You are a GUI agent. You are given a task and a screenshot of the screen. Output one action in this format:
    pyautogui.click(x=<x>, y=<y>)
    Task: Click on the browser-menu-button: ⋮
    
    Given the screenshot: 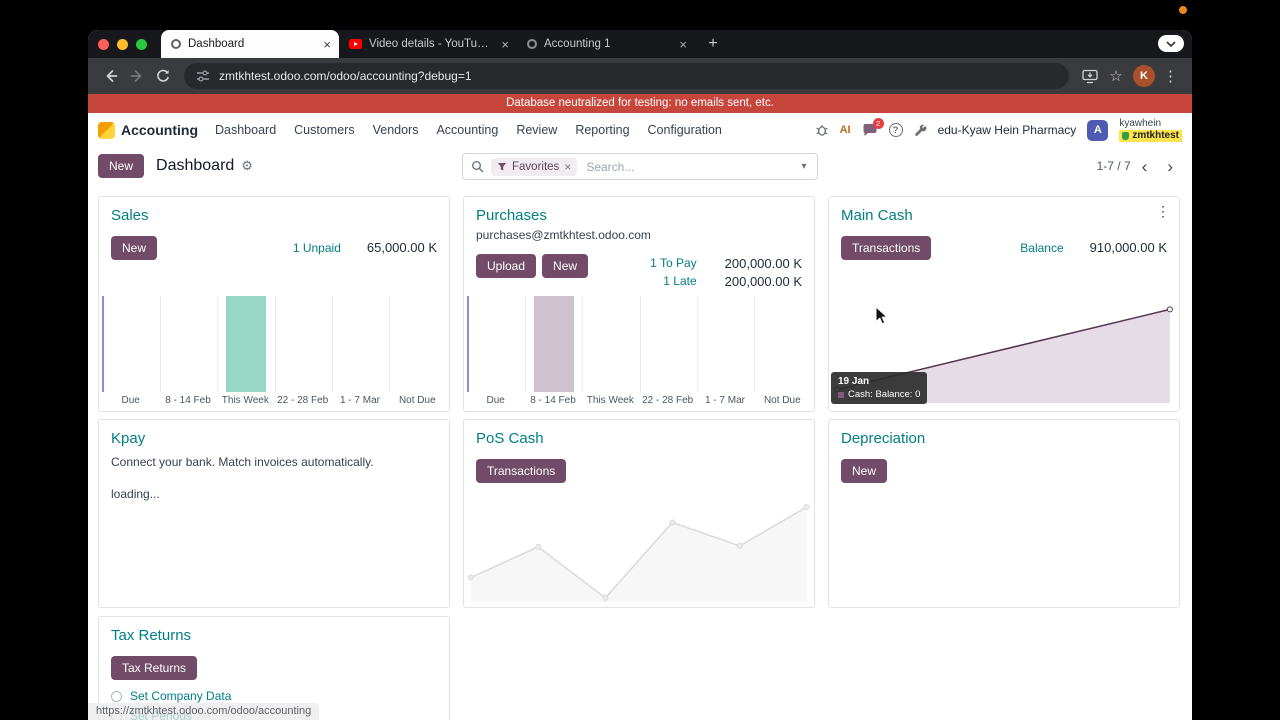 What is the action you would take?
    pyautogui.click(x=1170, y=76)
    